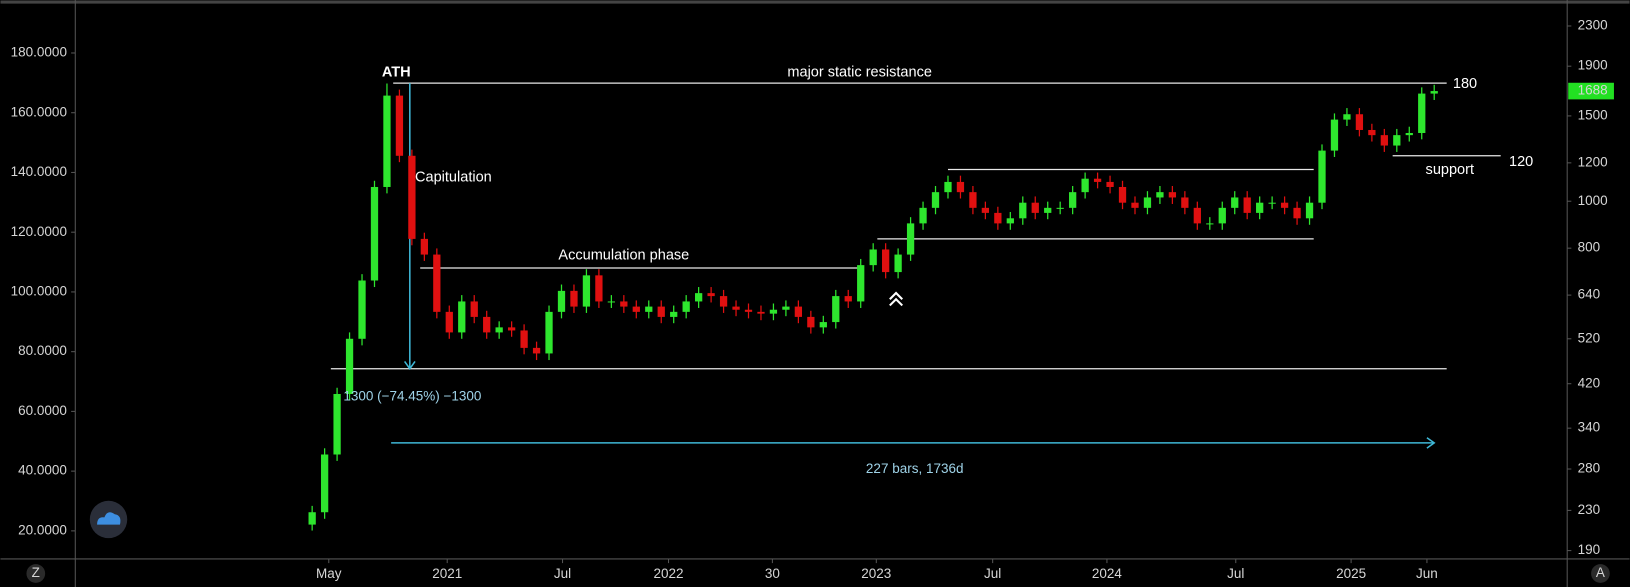 The height and width of the screenshot is (587, 1630). Describe the element at coordinates (1593, 200) in the screenshot. I see `y2-tick-label: 1000` at that location.